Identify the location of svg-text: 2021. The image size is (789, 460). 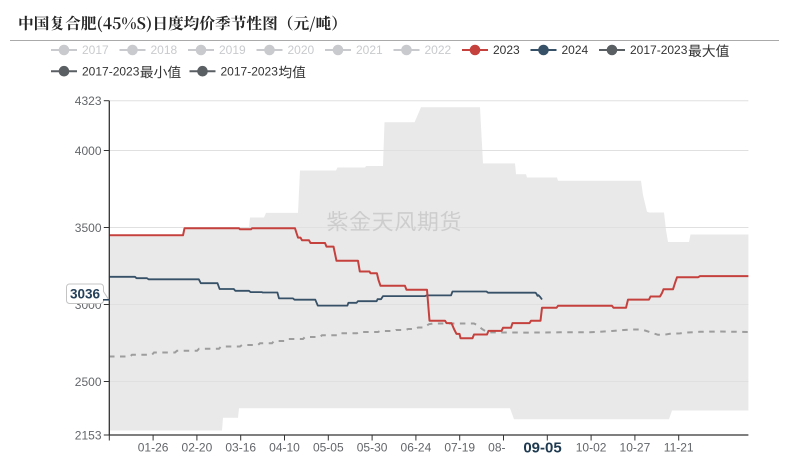
(369, 50).